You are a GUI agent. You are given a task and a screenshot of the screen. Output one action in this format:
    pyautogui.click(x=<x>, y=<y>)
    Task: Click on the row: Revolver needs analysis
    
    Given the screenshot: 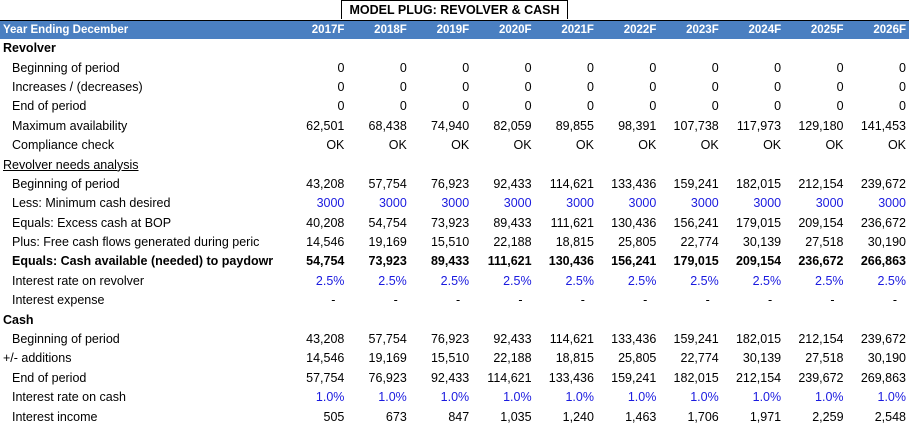 What is the action you would take?
    pyautogui.click(x=454, y=164)
    